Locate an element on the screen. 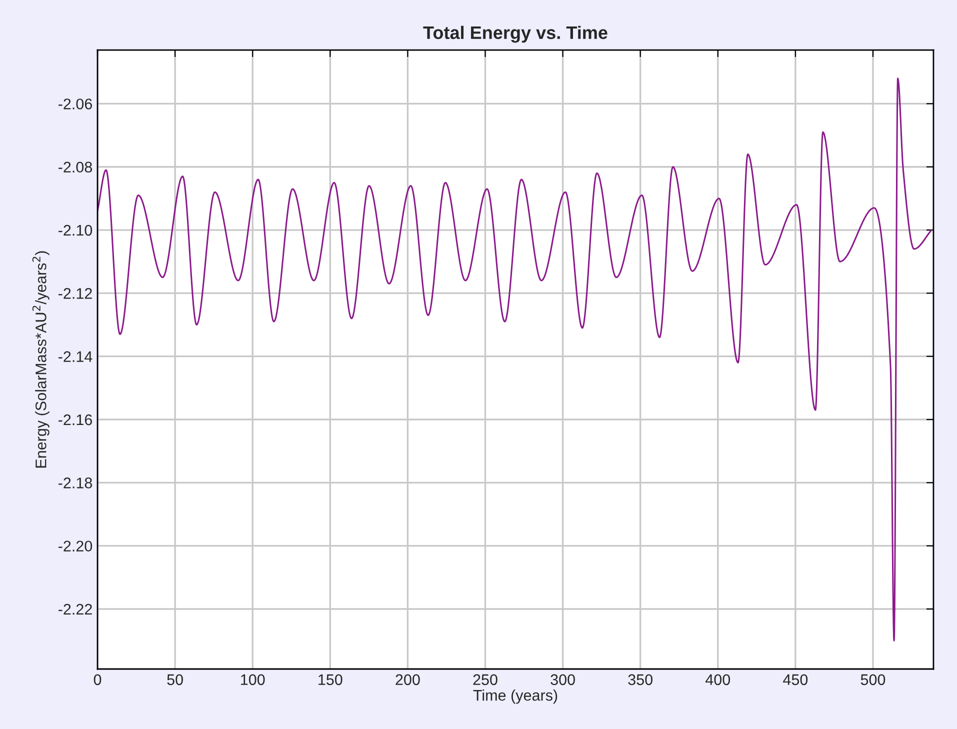 The image size is (957, 729). x-tick-label: 200 is located at coordinates (408, 680).